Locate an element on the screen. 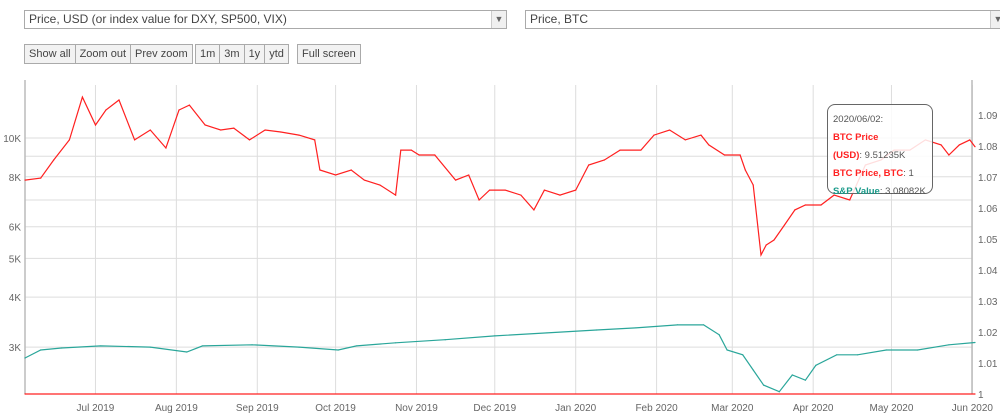 Image resolution: width=1000 pixels, height=417 pixels. tooltip-date: 2020/06/02: is located at coordinates (858, 119).